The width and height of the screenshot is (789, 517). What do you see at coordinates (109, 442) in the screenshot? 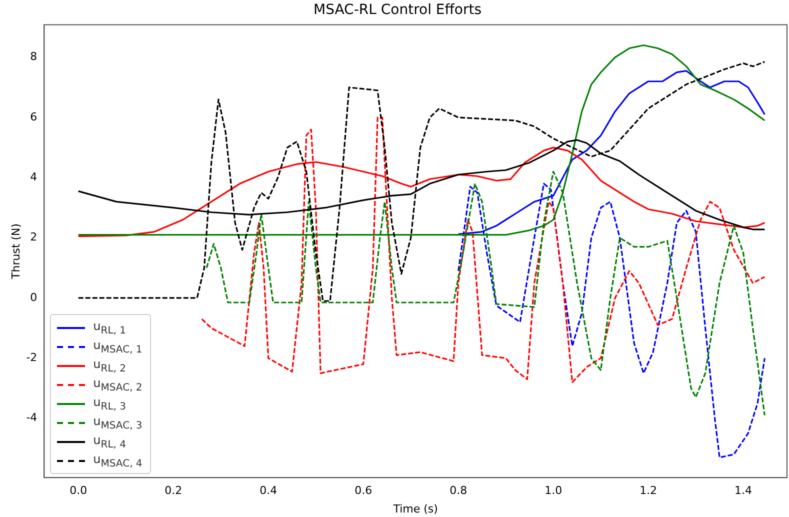
I see `legend-label: u$_{RL, 4}$` at bounding box center [109, 442].